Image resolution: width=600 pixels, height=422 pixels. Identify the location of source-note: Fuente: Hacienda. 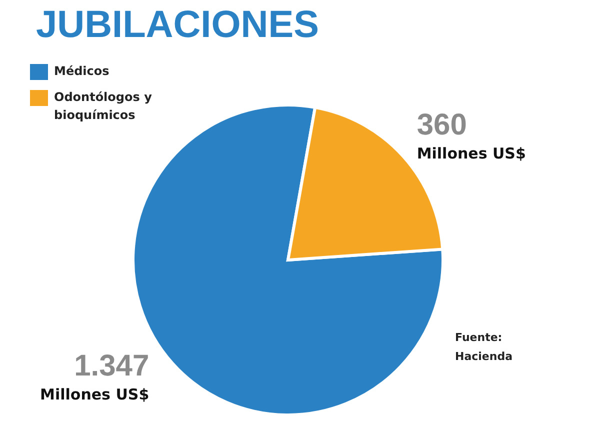
(484, 347).